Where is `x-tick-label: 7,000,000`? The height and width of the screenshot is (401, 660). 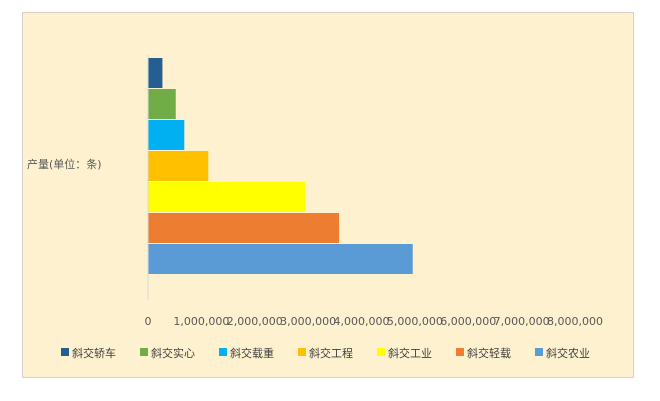 x-tick-label: 7,000,000 is located at coordinates (522, 321).